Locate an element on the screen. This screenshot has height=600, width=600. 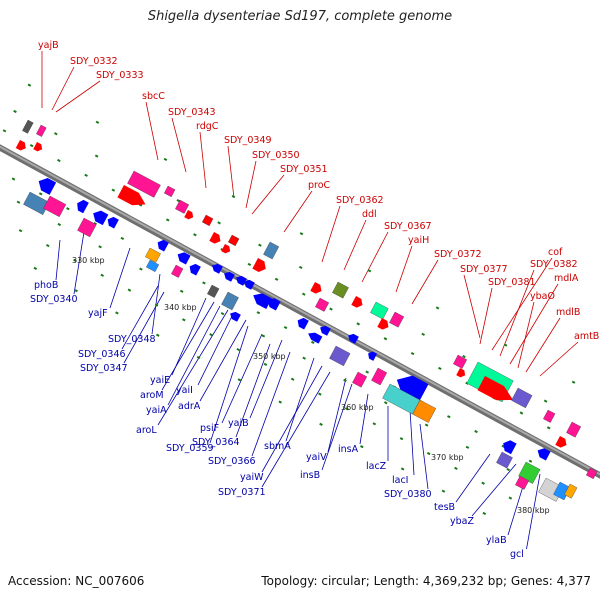
tick-label: 360 kbp is located at coordinates (357, 407).